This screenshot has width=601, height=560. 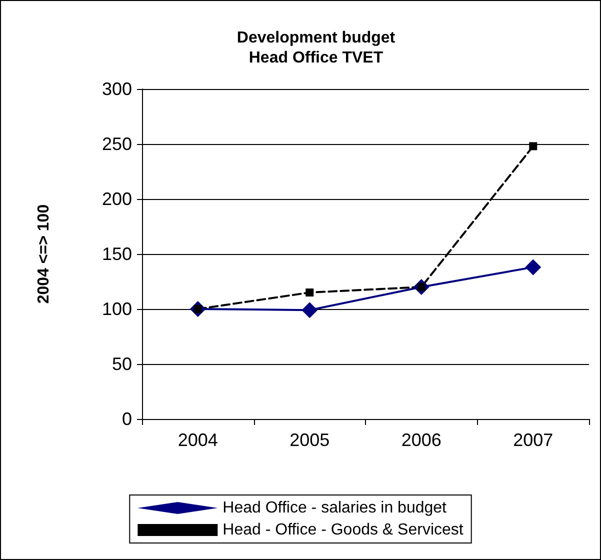 I want to click on x-tick-label: 2007, so click(x=533, y=440).